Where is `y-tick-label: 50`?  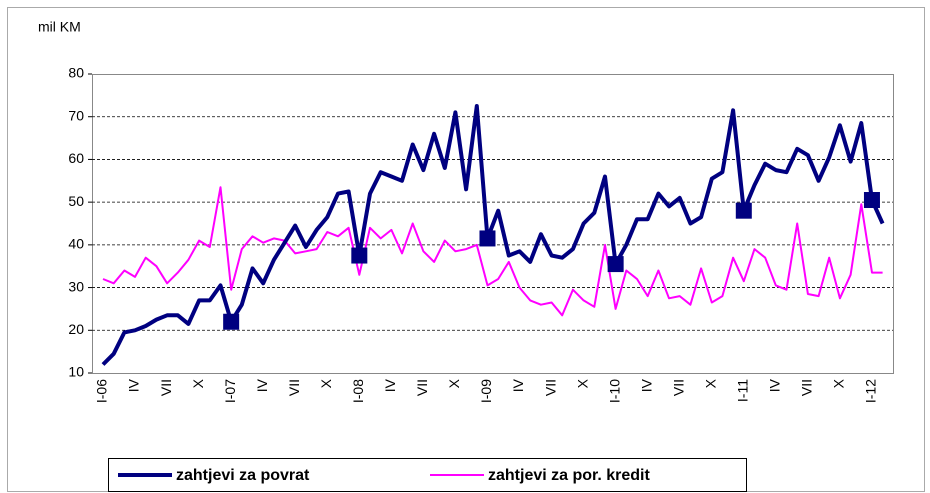 y-tick-label: 50 is located at coordinates (76, 201).